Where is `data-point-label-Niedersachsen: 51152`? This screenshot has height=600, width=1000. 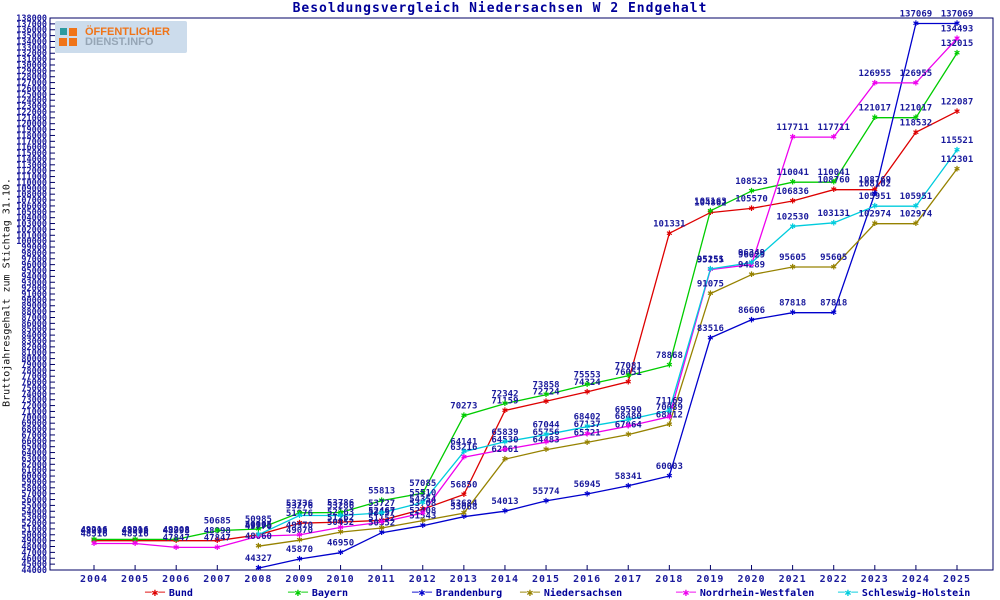 data-point-label-Niedersachsen: 51152 is located at coordinates (381, 519).